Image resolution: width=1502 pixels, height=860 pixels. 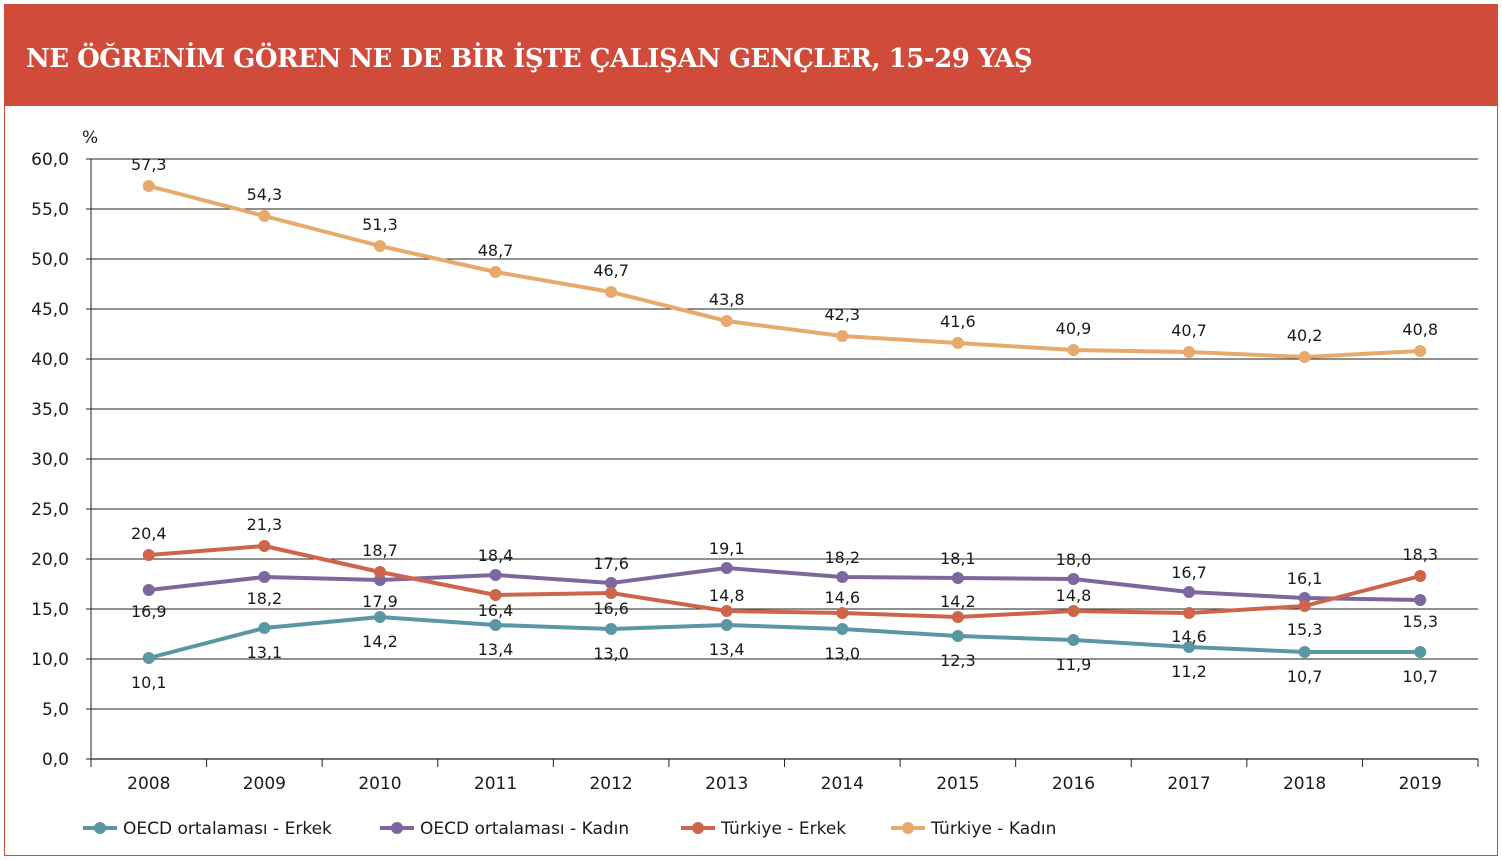 What do you see at coordinates (524, 829) in the screenshot?
I see `legend-label: OECD ortalaması - Kadın` at bounding box center [524, 829].